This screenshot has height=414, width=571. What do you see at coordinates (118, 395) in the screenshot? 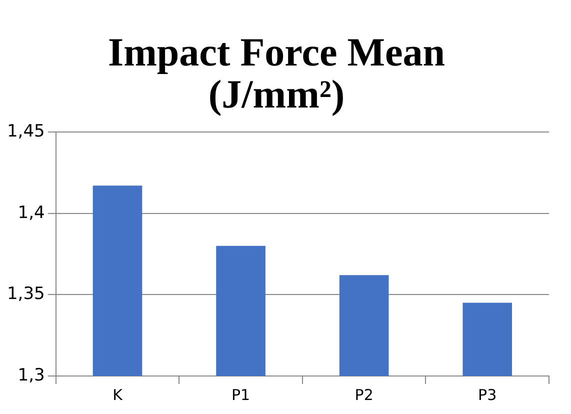
I see `x-tick-label: K` at bounding box center [118, 395].